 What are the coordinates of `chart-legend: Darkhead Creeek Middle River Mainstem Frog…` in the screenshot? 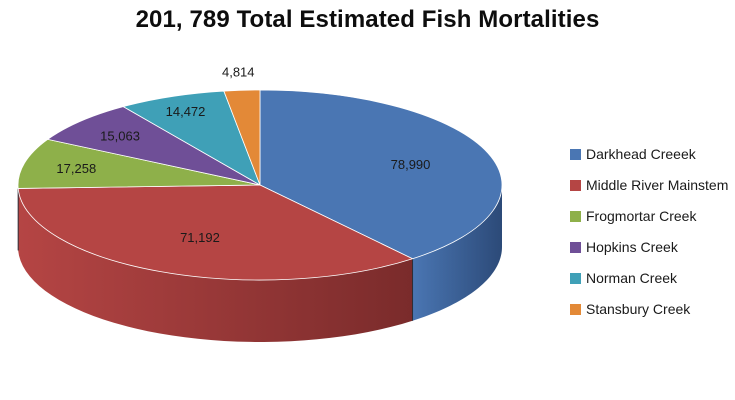 It's located at (649, 237).